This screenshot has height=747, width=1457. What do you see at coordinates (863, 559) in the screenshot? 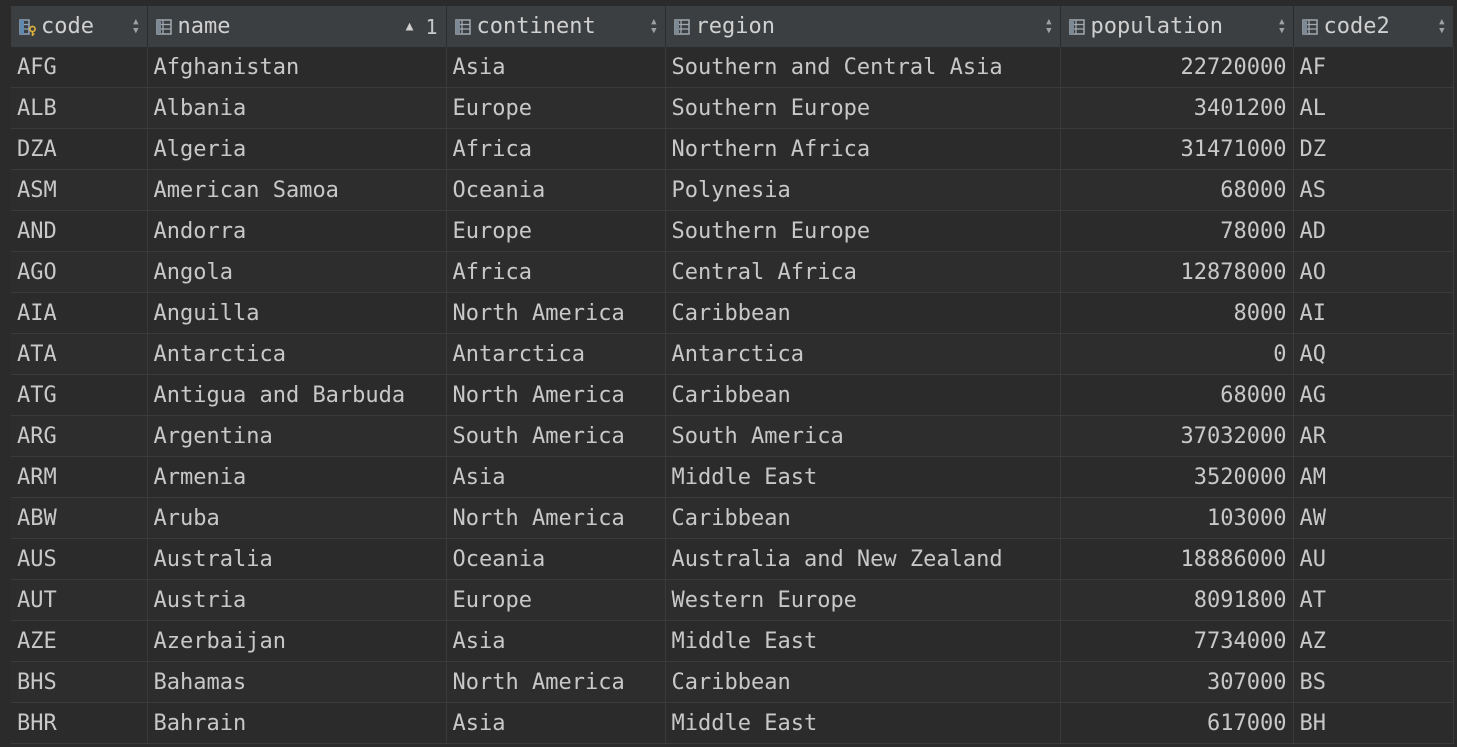
I see `cell-region: Australia and New Zealand` at bounding box center [863, 559].